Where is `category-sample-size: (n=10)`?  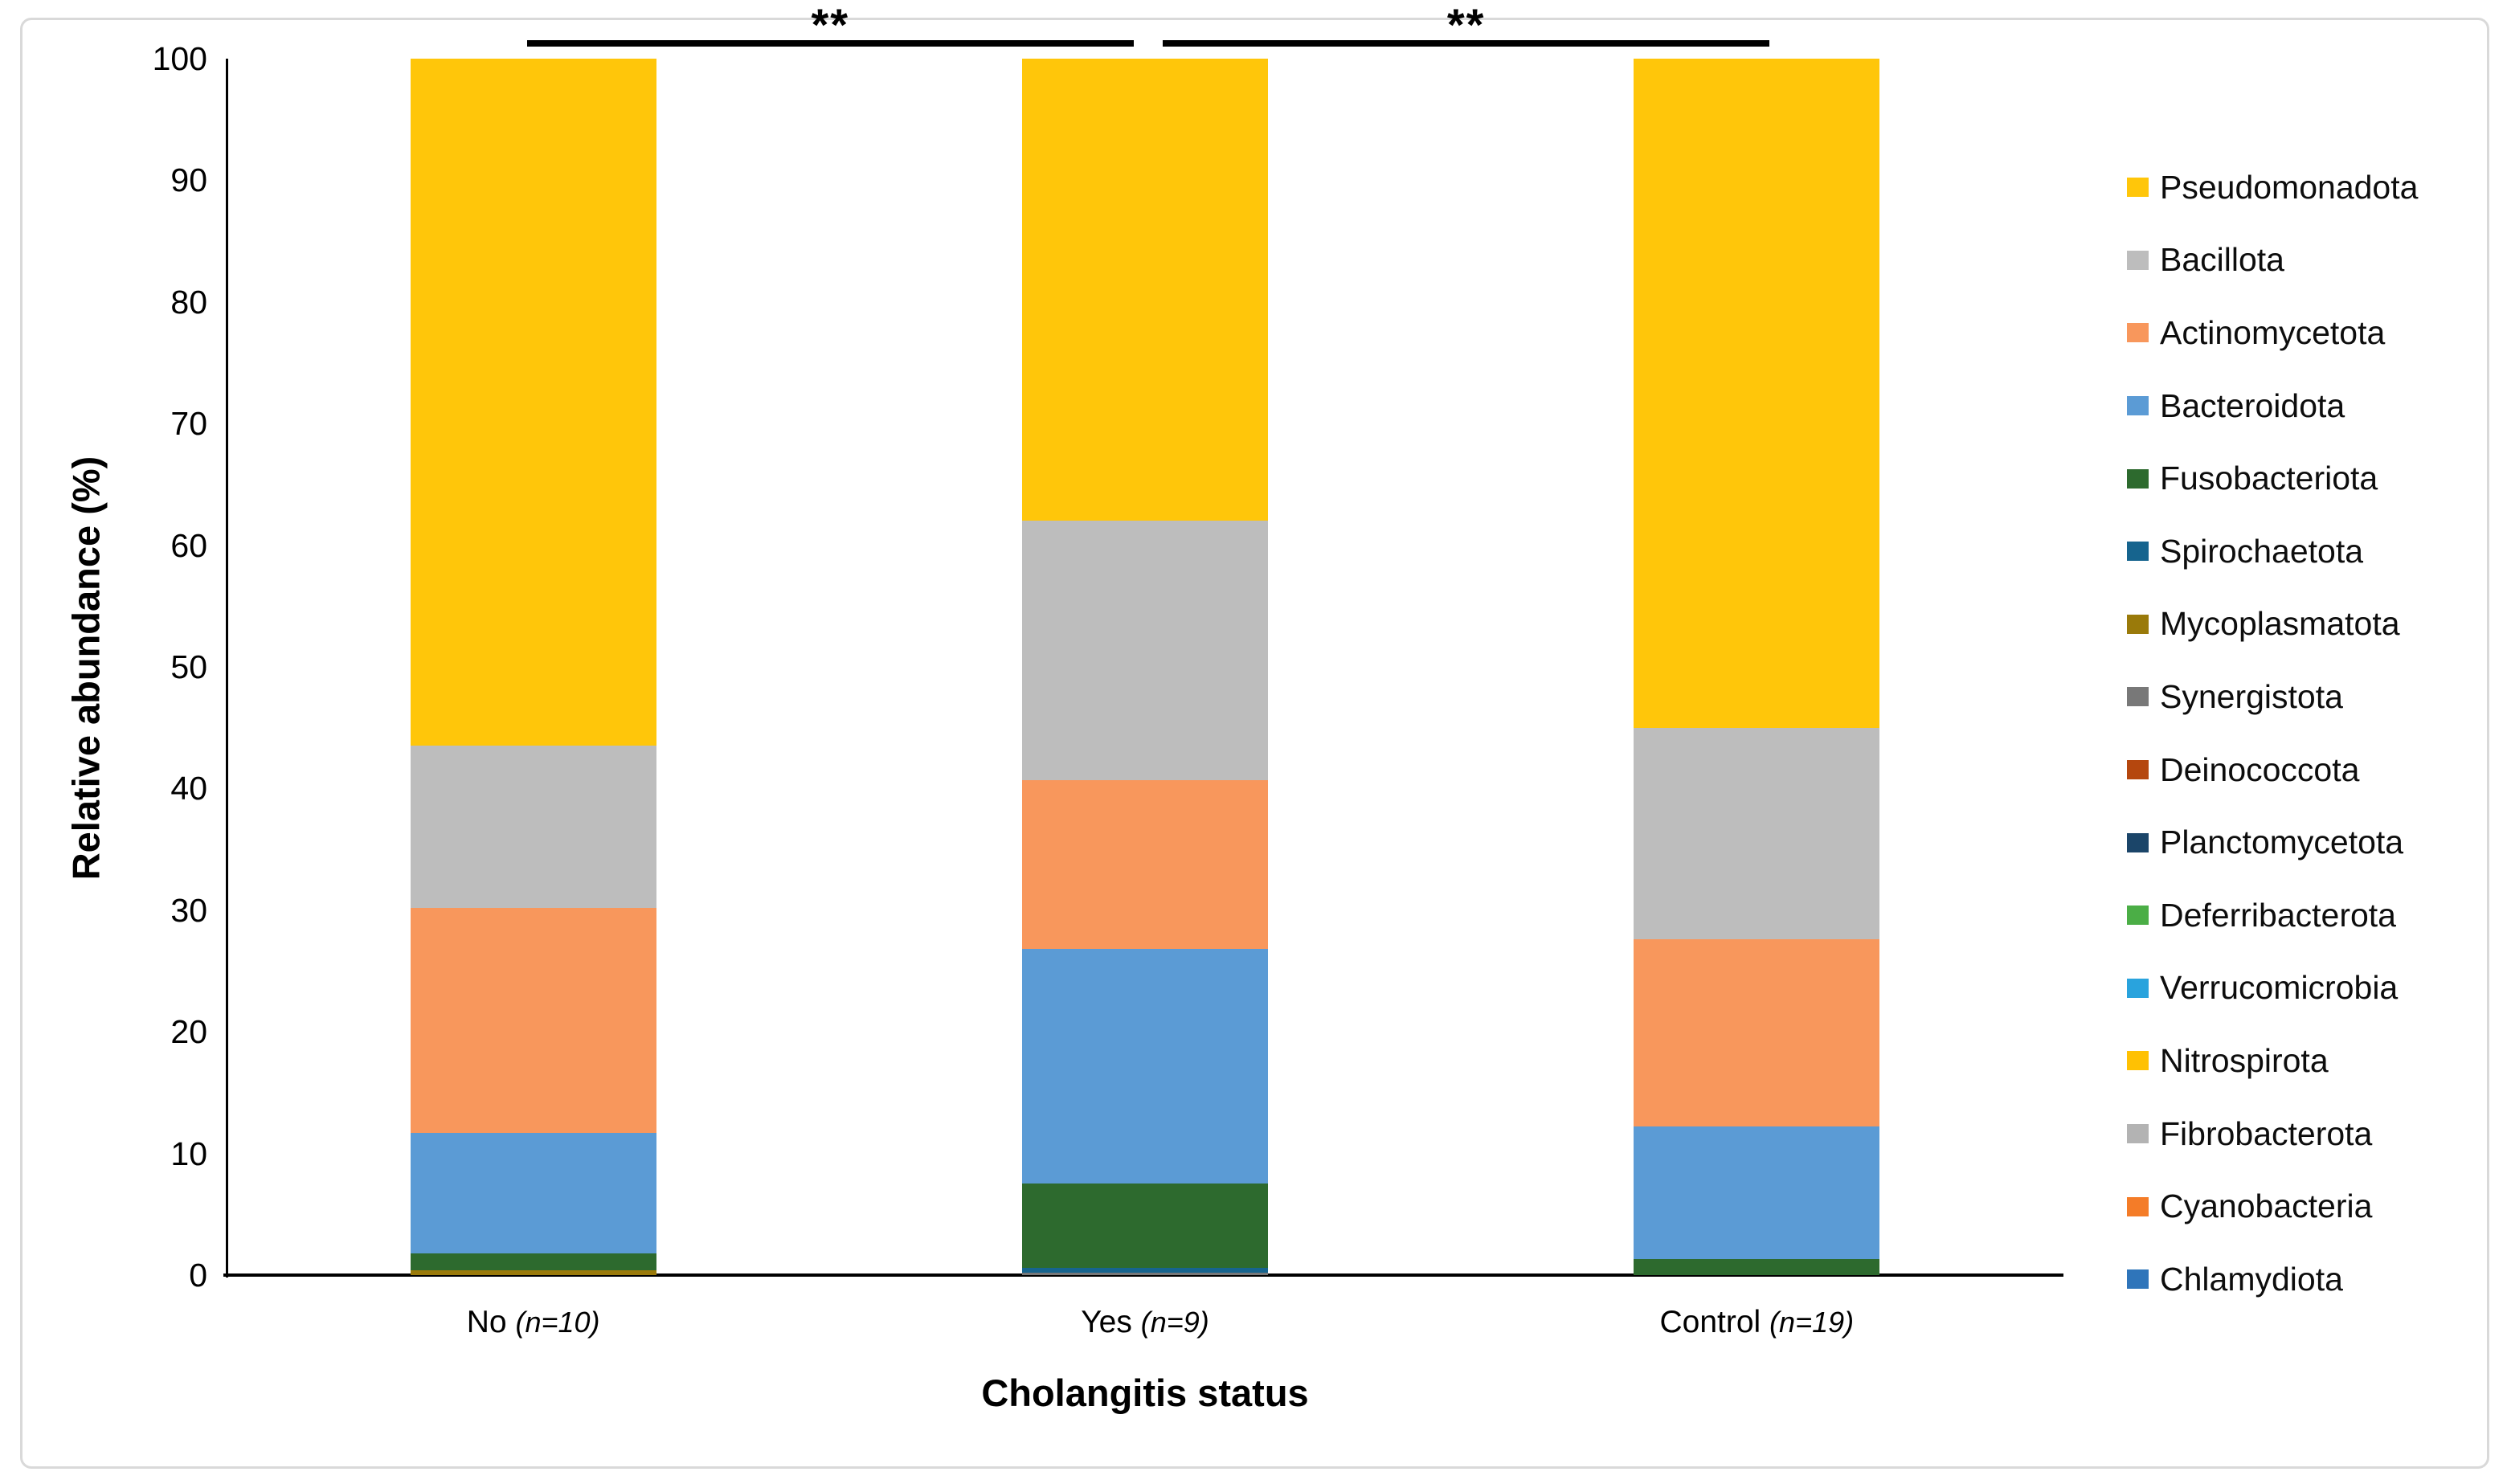
category-sample-size: (n=10) is located at coordinates (557, 1322).